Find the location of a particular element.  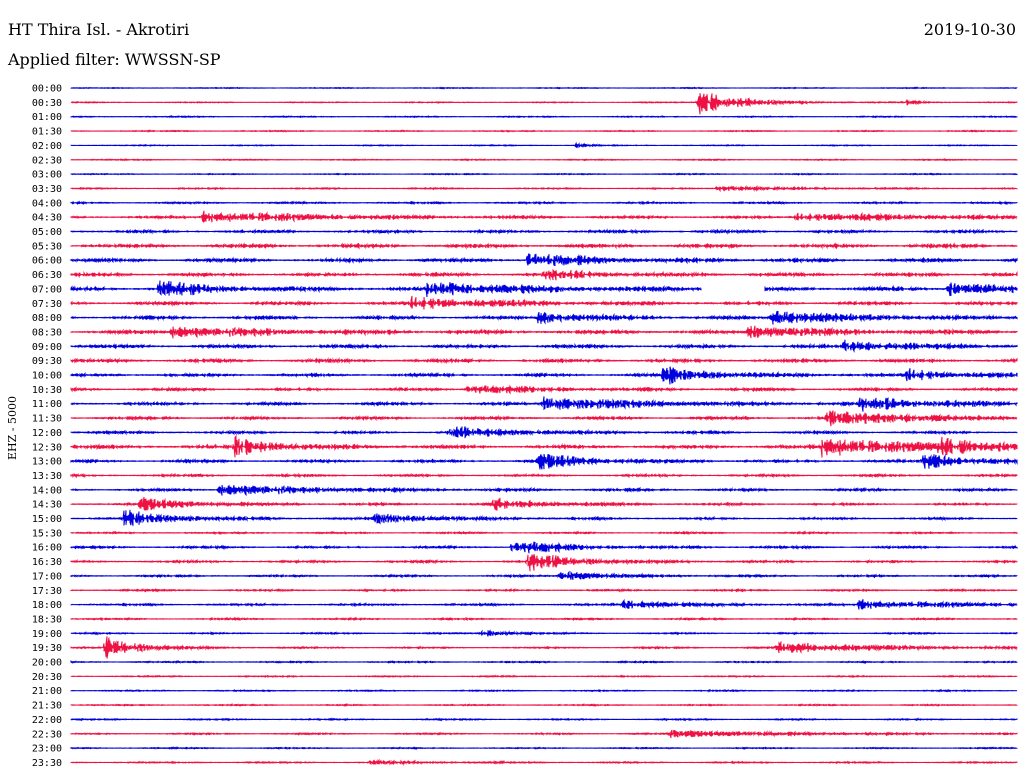

row-time-label: 03:30 is located at coordinates (47, 189).